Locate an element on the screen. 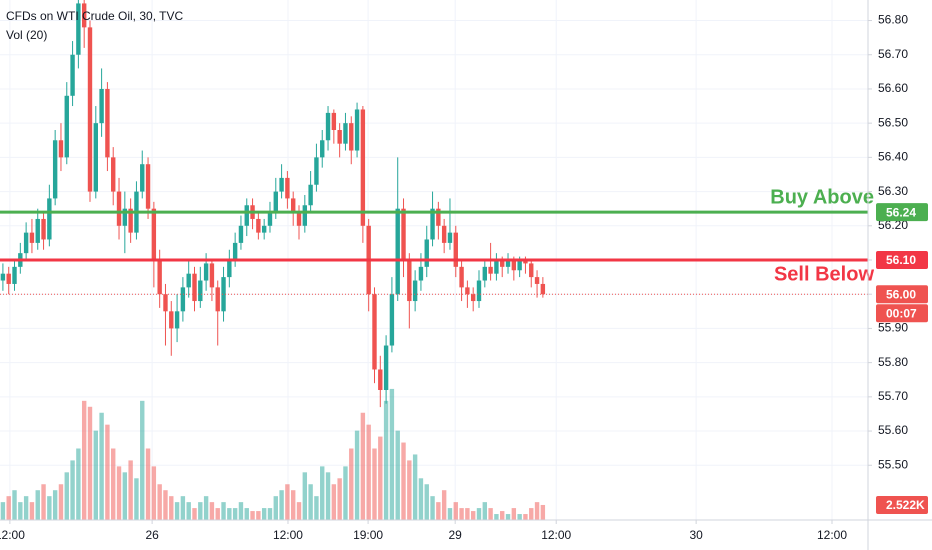  y-tick-label: 56.80 is located at coordinates (893, 20).